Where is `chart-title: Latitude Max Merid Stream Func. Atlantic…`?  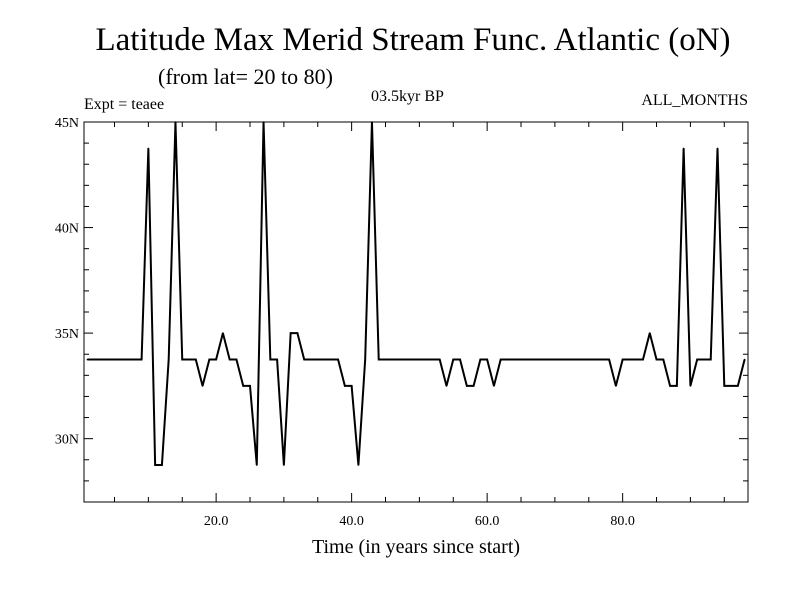 chart-title: Latitude Max Merid Stream Func. Atlantic… is located at coordinates (413, 40).